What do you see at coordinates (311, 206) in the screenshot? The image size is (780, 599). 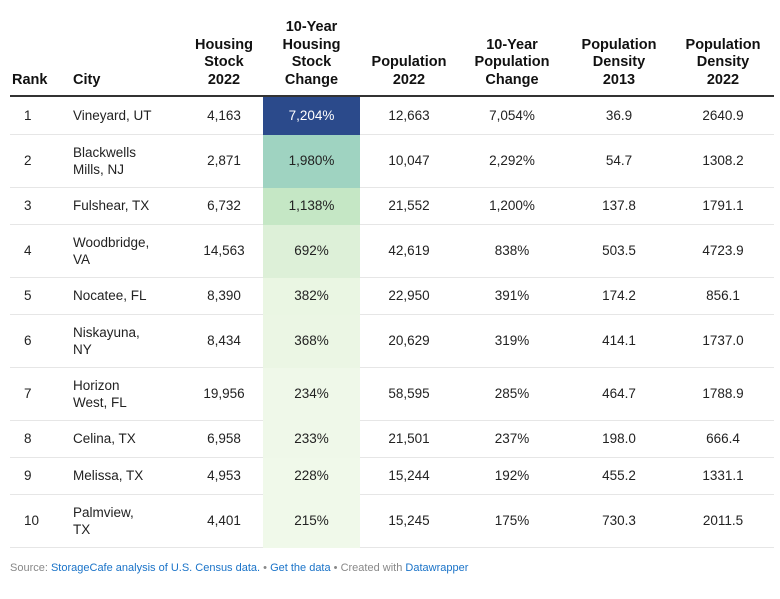 I see `cell-housing-change: 1,138%` at bounding box center [311, 206].